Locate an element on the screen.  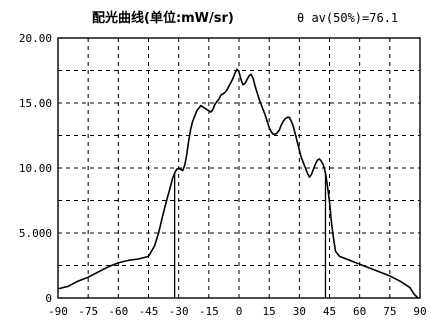
x-tick-label: 45 is located at coordinates (329, 311).